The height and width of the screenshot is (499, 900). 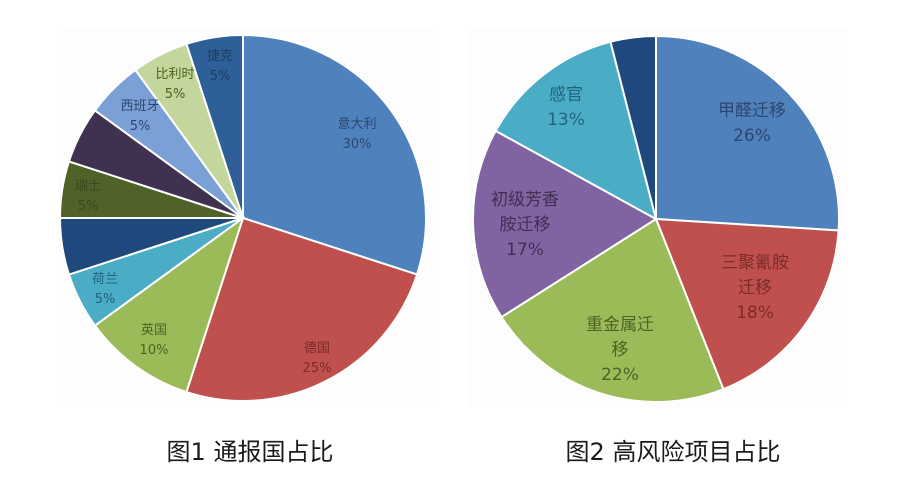 I want to click on svg-text: 重金属迁, so click(x=620, y=325).